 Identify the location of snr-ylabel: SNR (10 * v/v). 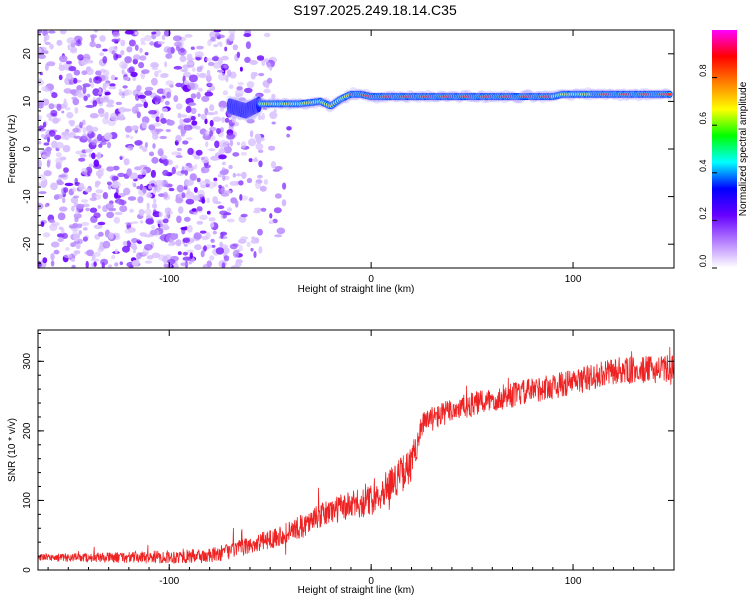
(12, 450).